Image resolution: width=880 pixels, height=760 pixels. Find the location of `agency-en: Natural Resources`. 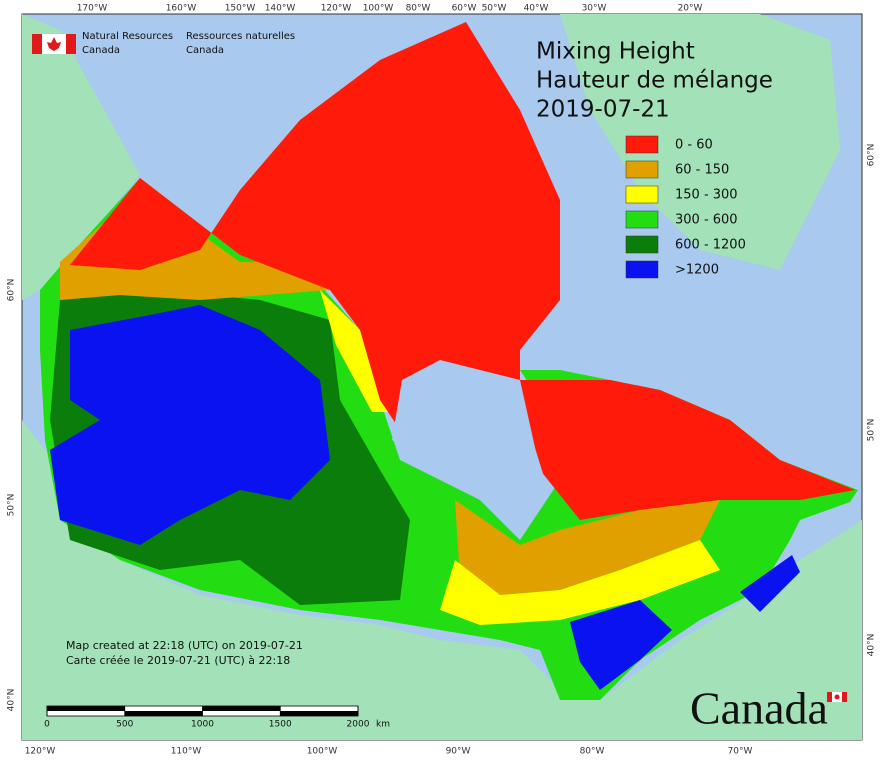

agency-en: Natural Resources is located at coordinates (127, 36).